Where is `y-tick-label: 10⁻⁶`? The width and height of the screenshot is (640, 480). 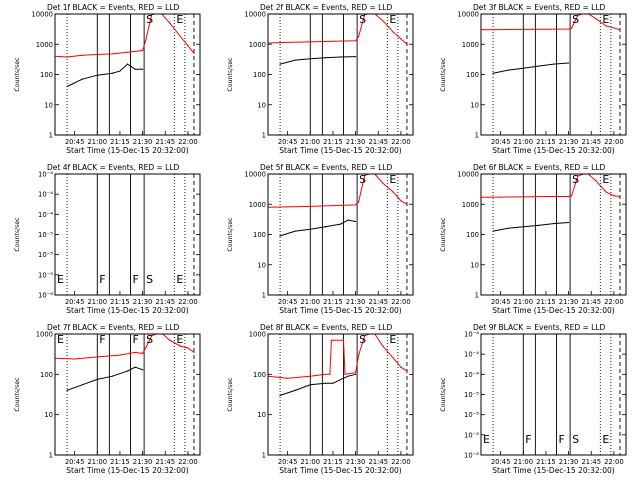
y-tick-label: 10⁻⁶ is located at coordinates (471, 456).